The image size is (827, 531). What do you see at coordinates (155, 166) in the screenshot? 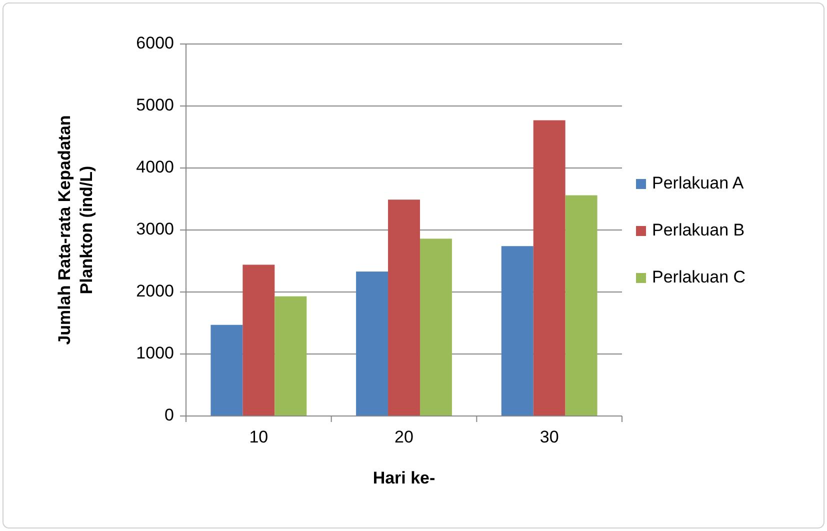
I see `y-tick-label: 4000` at bounding box center [155, 166].